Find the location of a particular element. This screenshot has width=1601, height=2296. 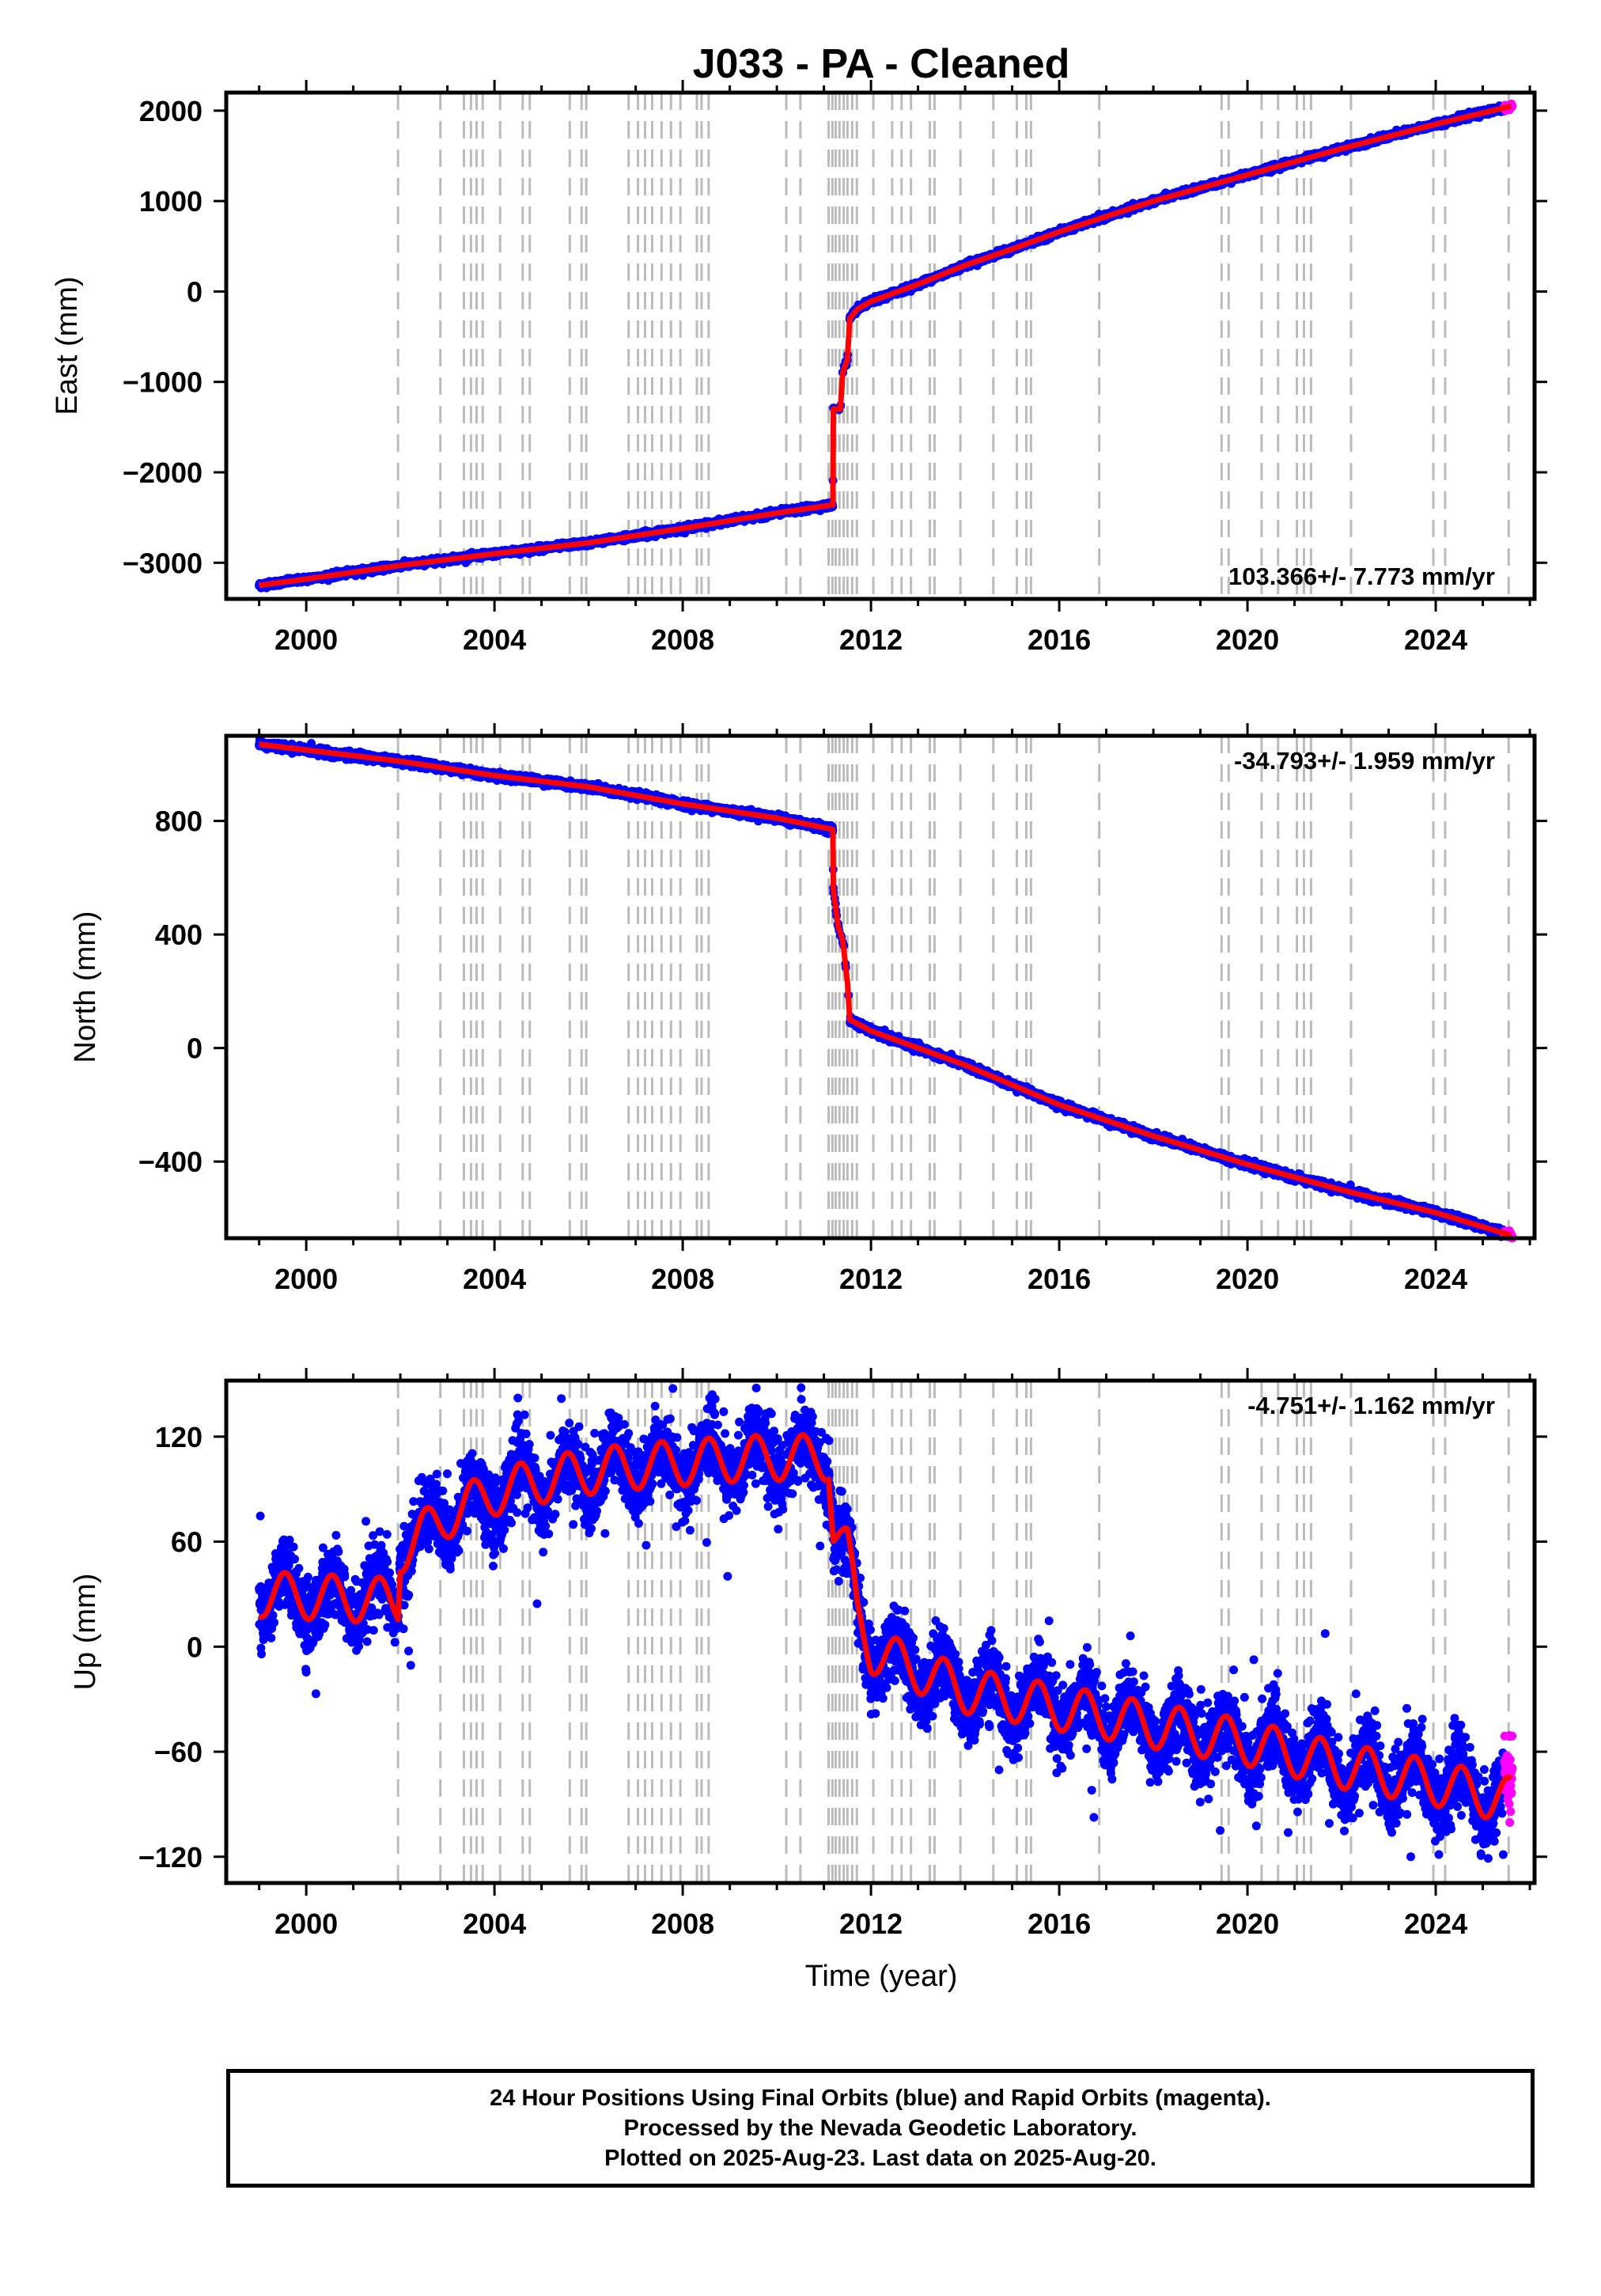

chart-title: J033 - PA - Cleaned is located at coordinates (882, 64).